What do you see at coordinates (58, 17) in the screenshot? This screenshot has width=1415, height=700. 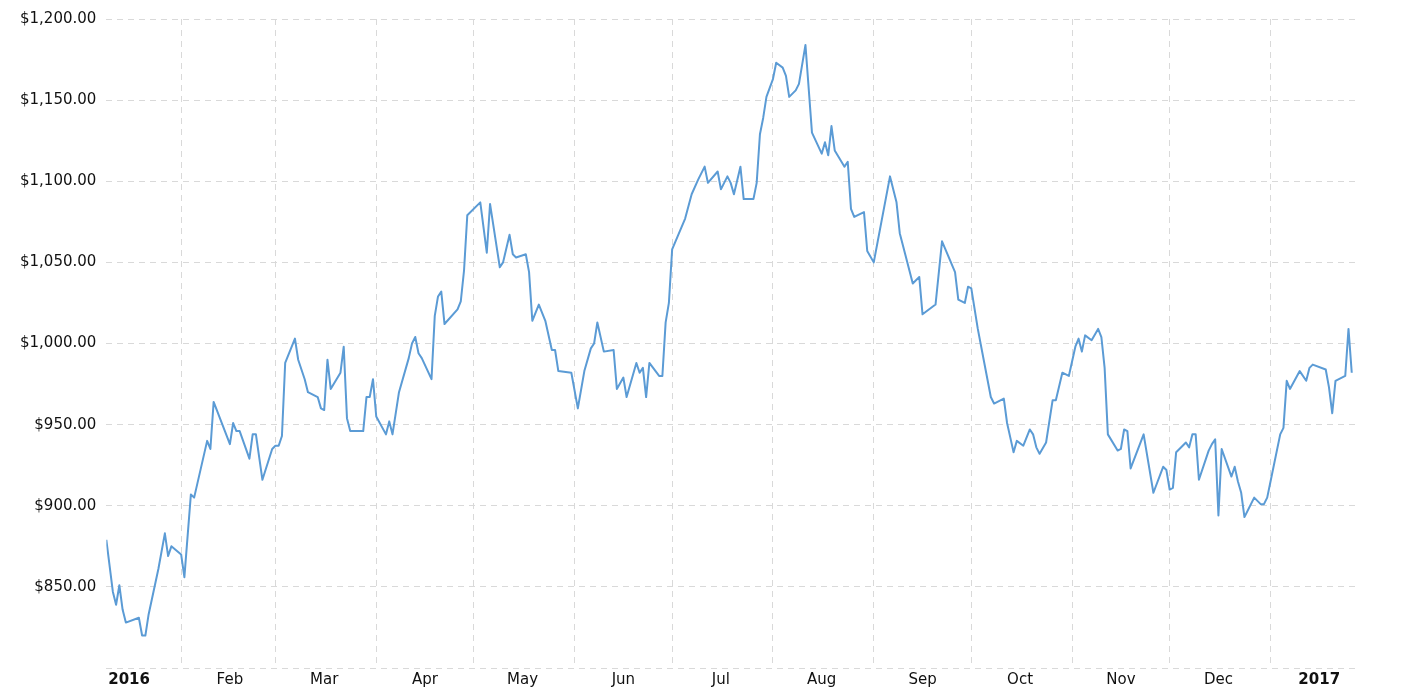 I see `y-tick-label: $1,200.00` at bounding box center [58, 17].